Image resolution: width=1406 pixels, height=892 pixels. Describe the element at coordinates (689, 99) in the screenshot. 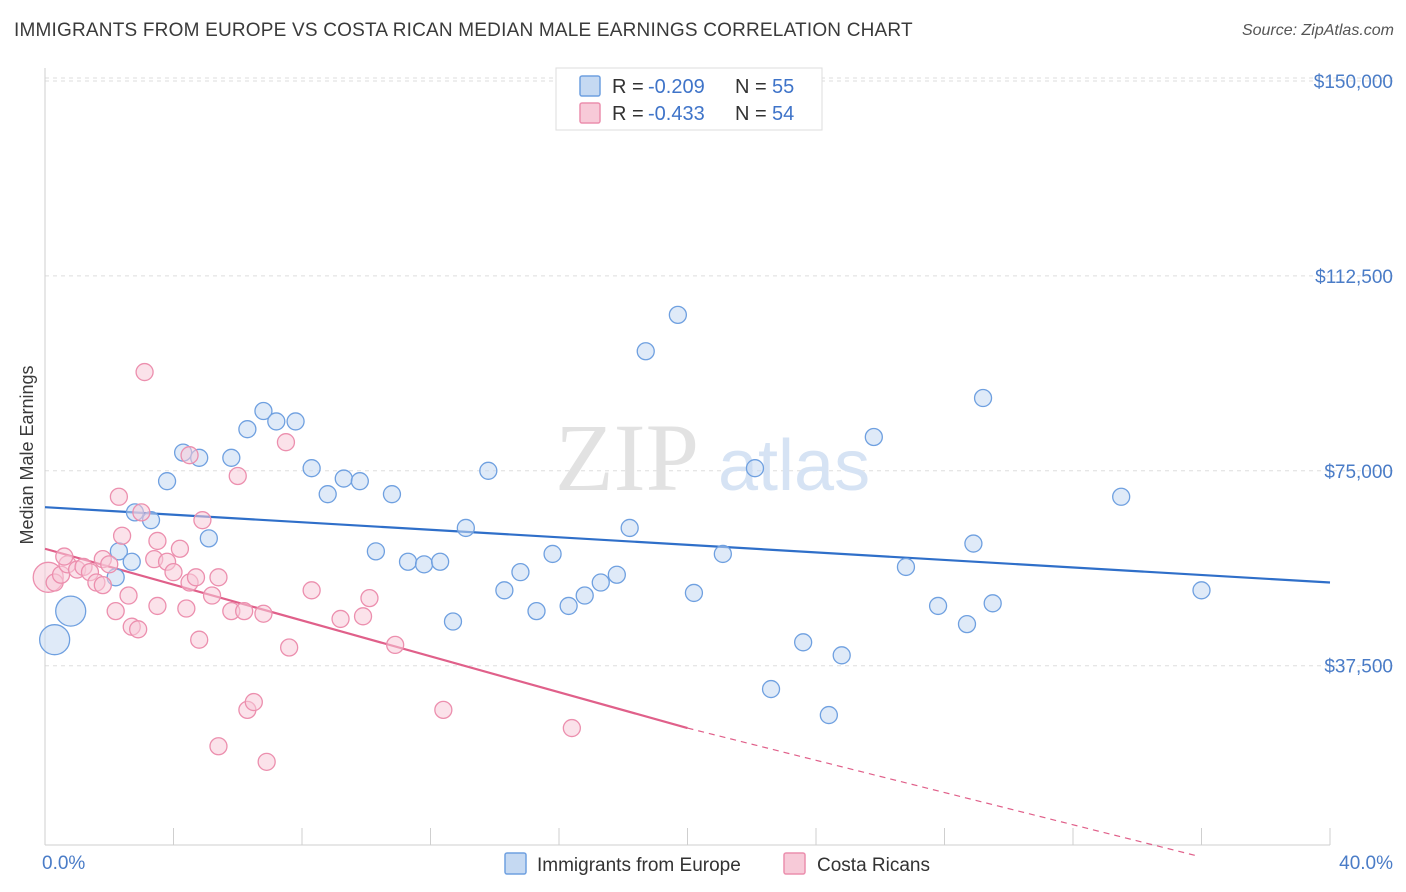

I see `legend-box: R = -0.209 N = 55 R = -0.433 N = 54` at that location.